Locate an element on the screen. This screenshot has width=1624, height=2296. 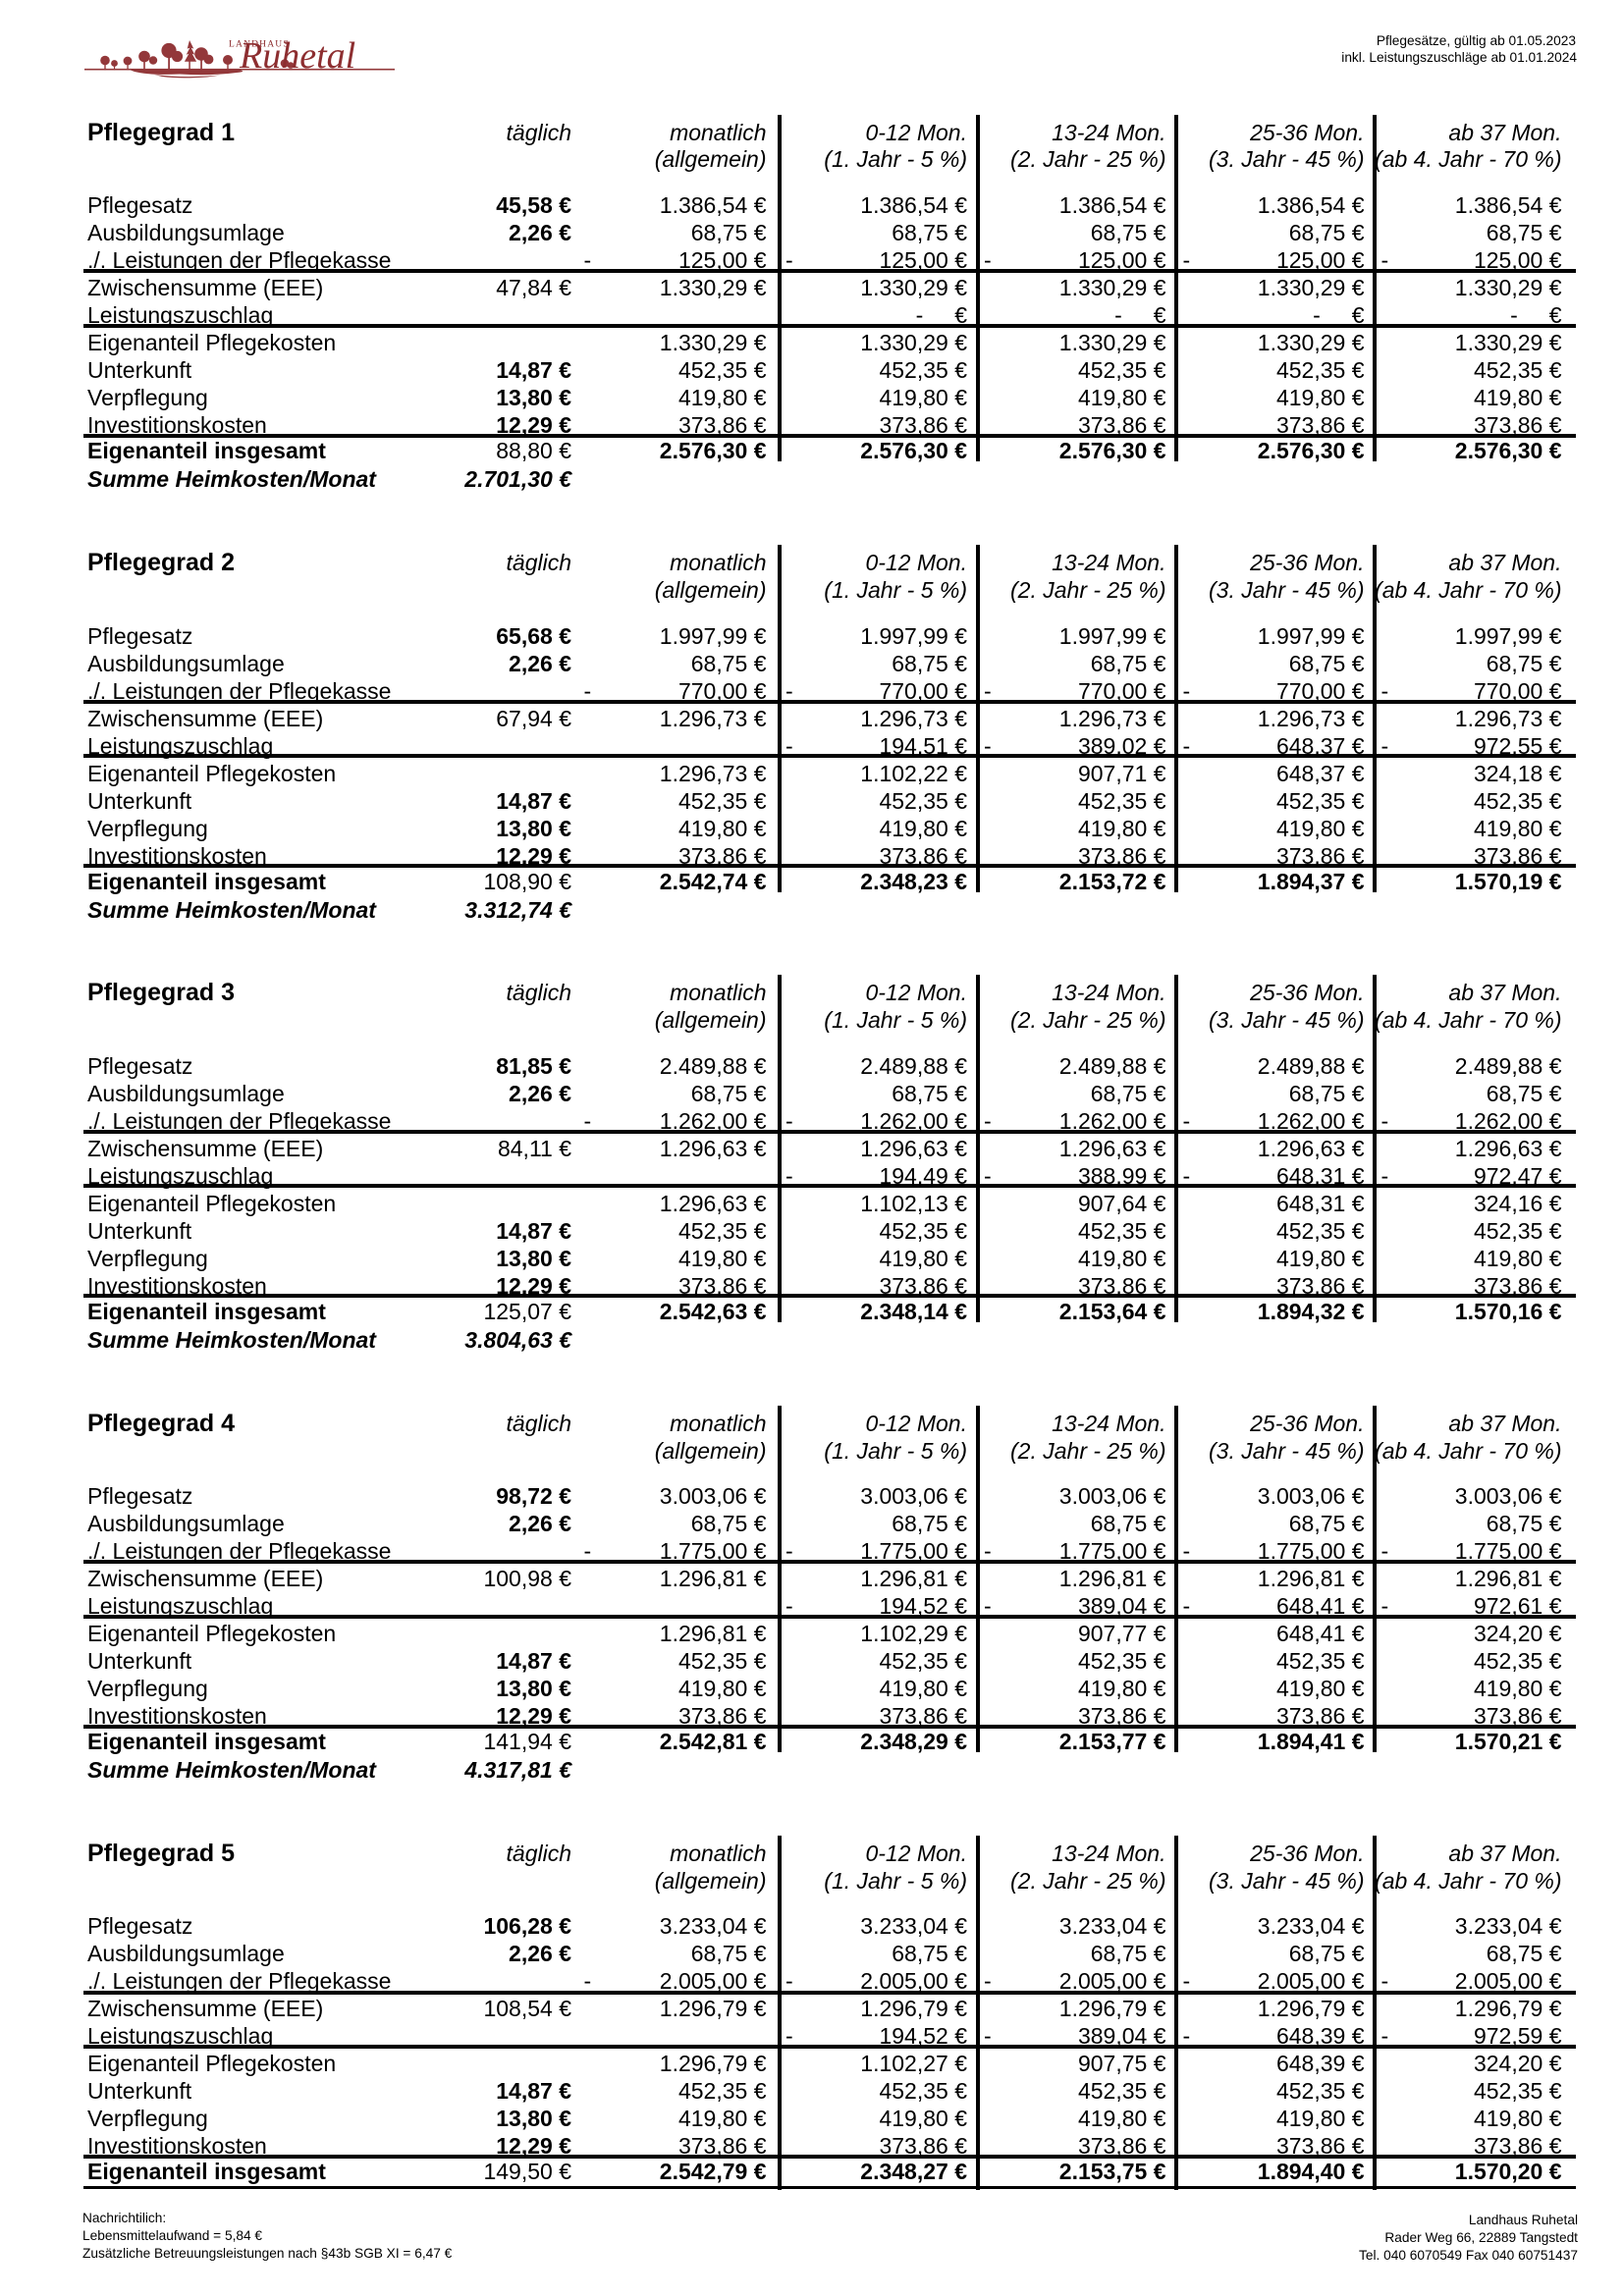
svg-text: Ruhetal is located at coordinates (297, 56).